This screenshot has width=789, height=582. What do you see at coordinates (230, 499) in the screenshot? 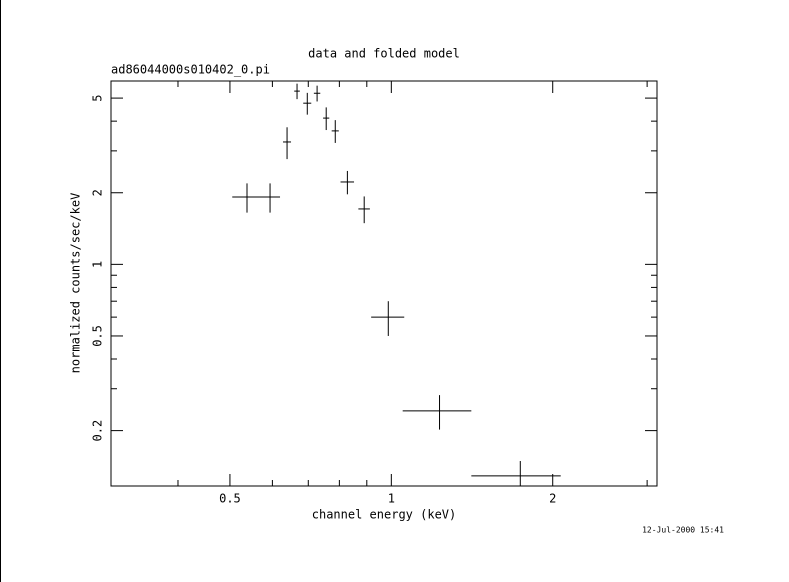
I see `x-tick-label: 0.5` at bounding box center [230, 499].